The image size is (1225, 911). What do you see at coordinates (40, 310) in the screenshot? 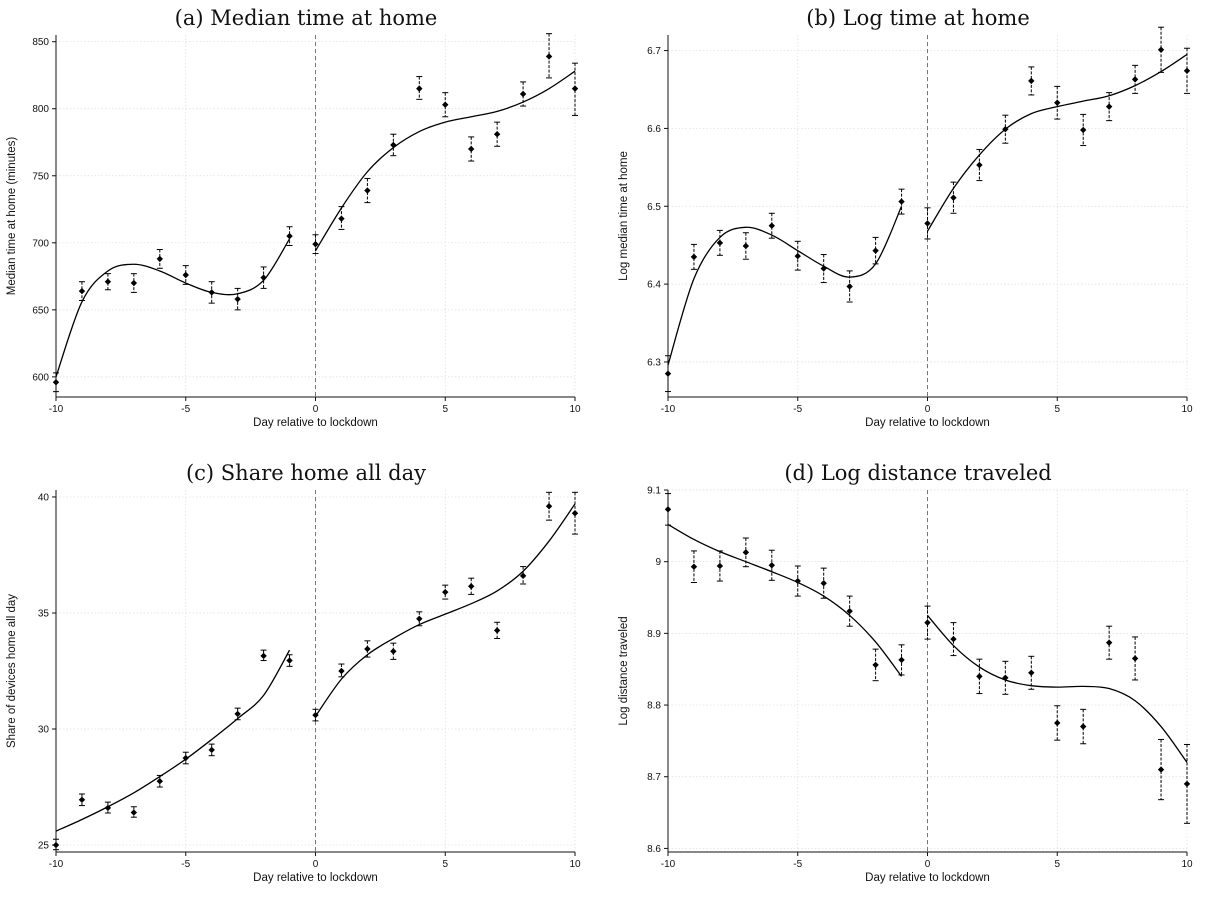
I see `y-tick-label: 650` at bounding box center [40, 310].